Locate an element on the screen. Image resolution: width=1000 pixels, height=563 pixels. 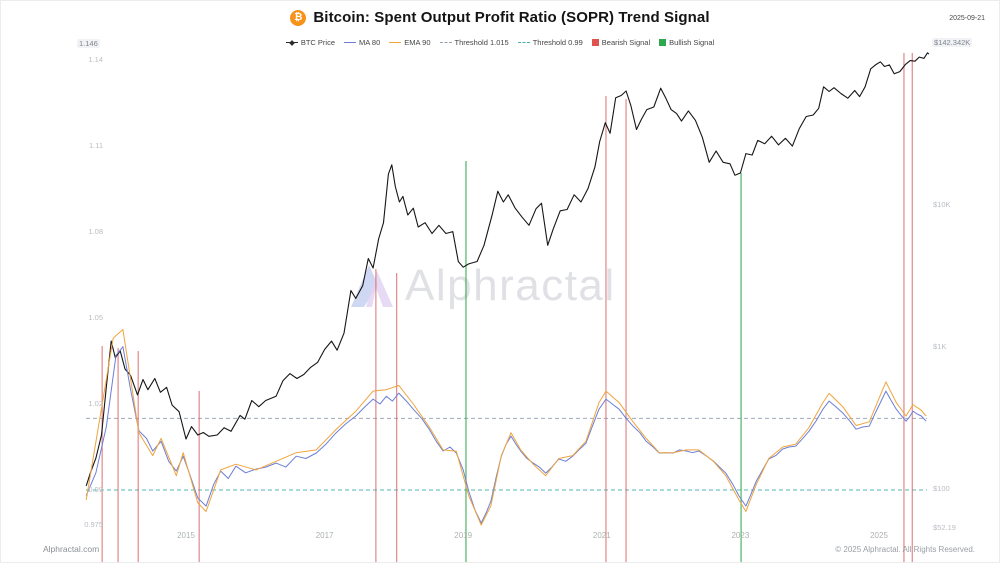
legend-item-ma-80: MA 80 is located at coordinates (362, 42).